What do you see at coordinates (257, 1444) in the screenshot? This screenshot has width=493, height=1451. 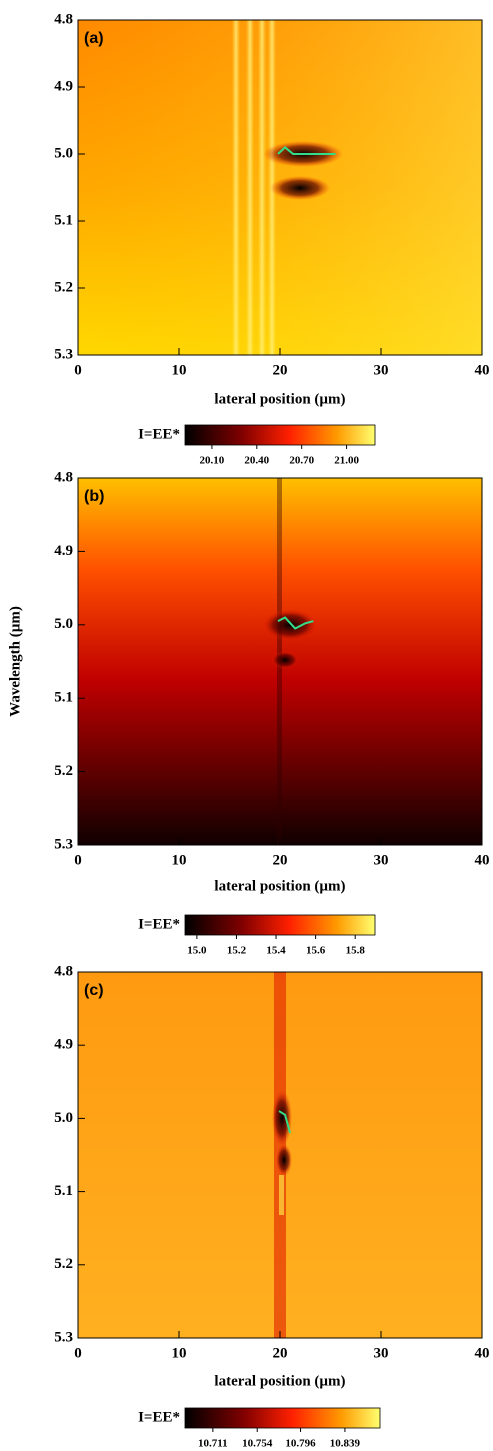 I see `colorbar-tick-label: 10.754` at bounding box center [257, 1444].